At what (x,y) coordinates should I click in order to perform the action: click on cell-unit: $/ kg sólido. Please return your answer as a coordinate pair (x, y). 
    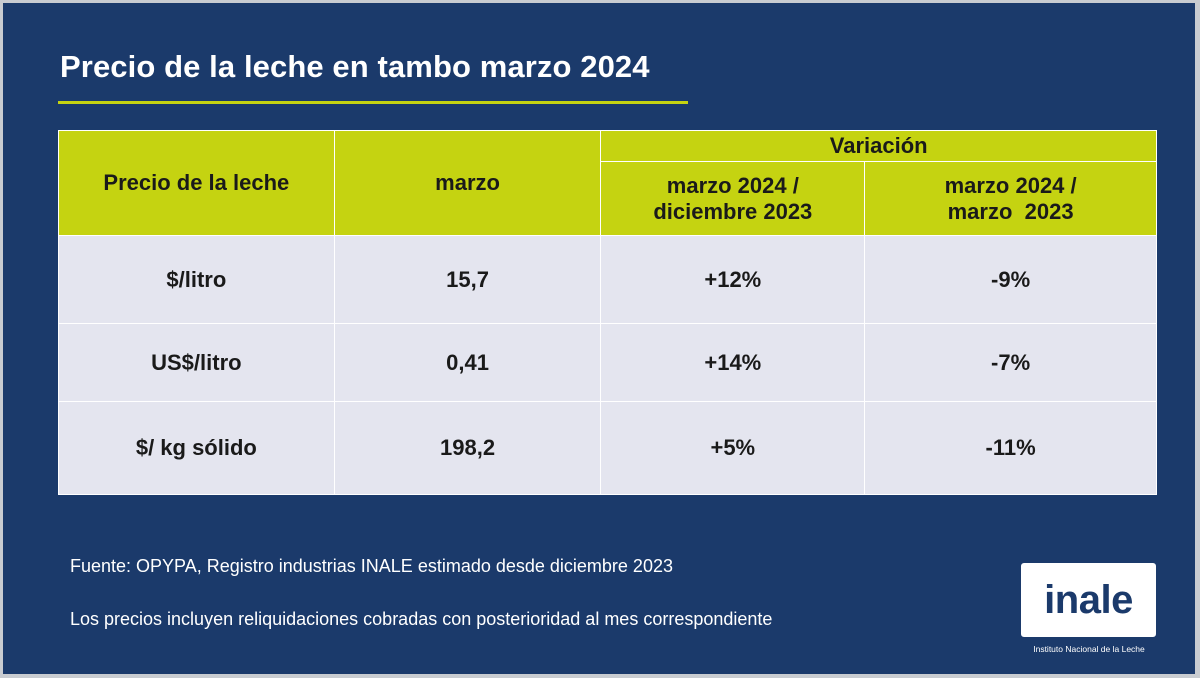
    Looking at the image, I should click on (196, 448).